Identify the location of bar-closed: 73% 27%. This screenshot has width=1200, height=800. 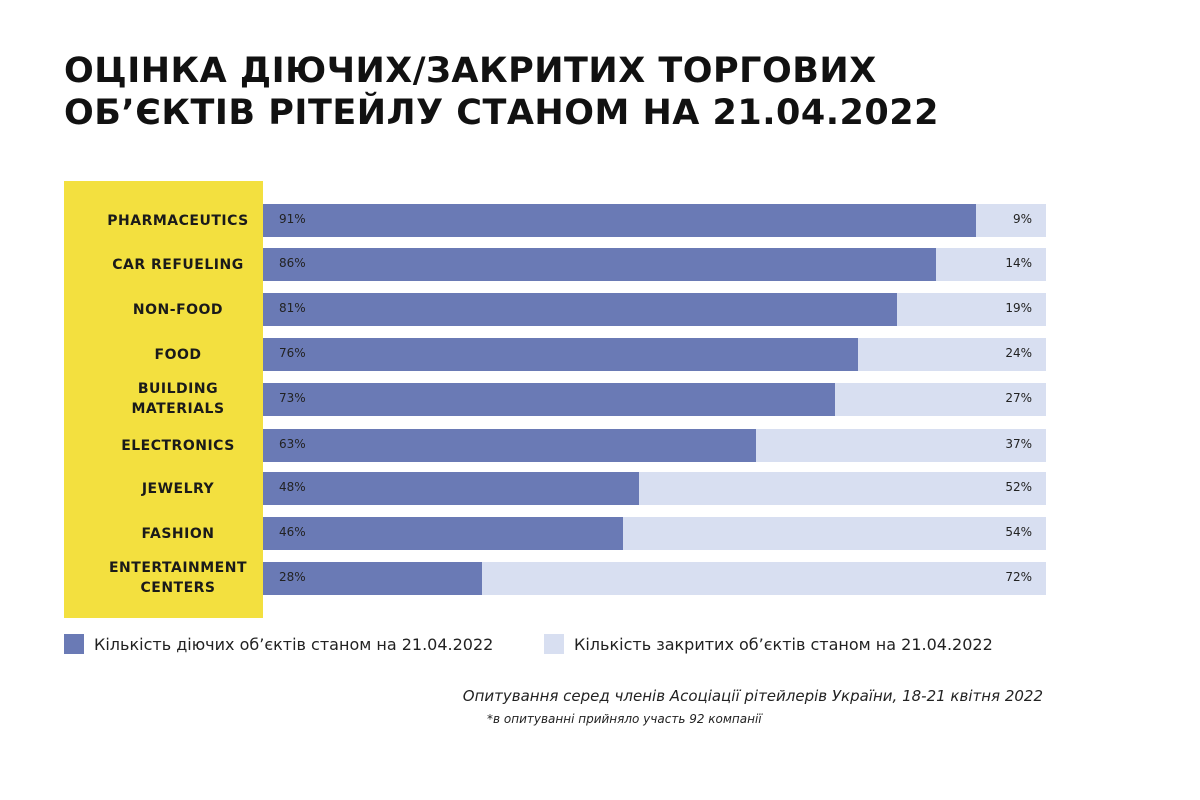
(654, 399).